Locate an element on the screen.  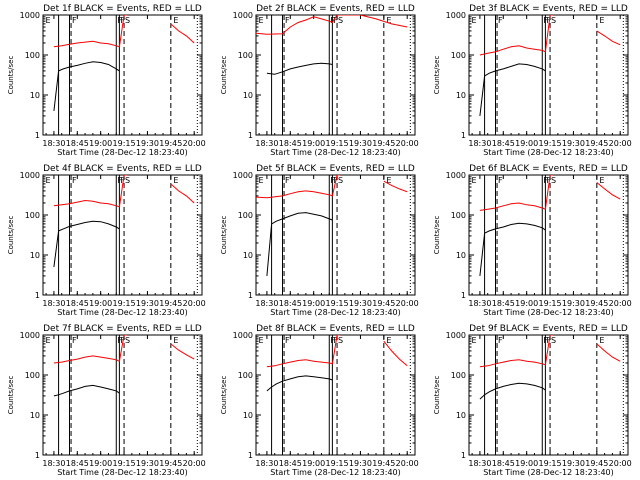
chart-title: Det 8f BLACK = Events, RED = LLD is located at coordinates (335, 329).